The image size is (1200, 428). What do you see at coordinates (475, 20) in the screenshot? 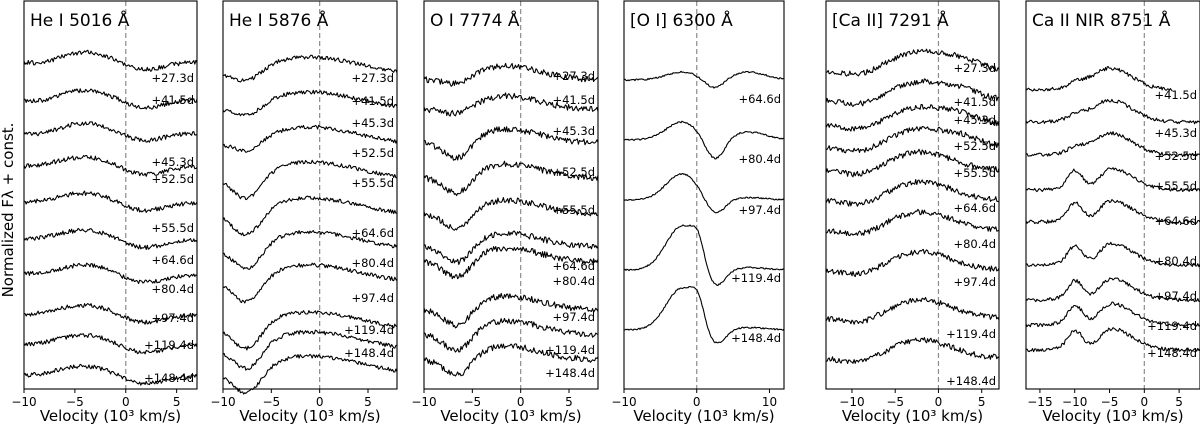
I see `panel-title: O I 7774 Å` at bounding box center [475, 20].